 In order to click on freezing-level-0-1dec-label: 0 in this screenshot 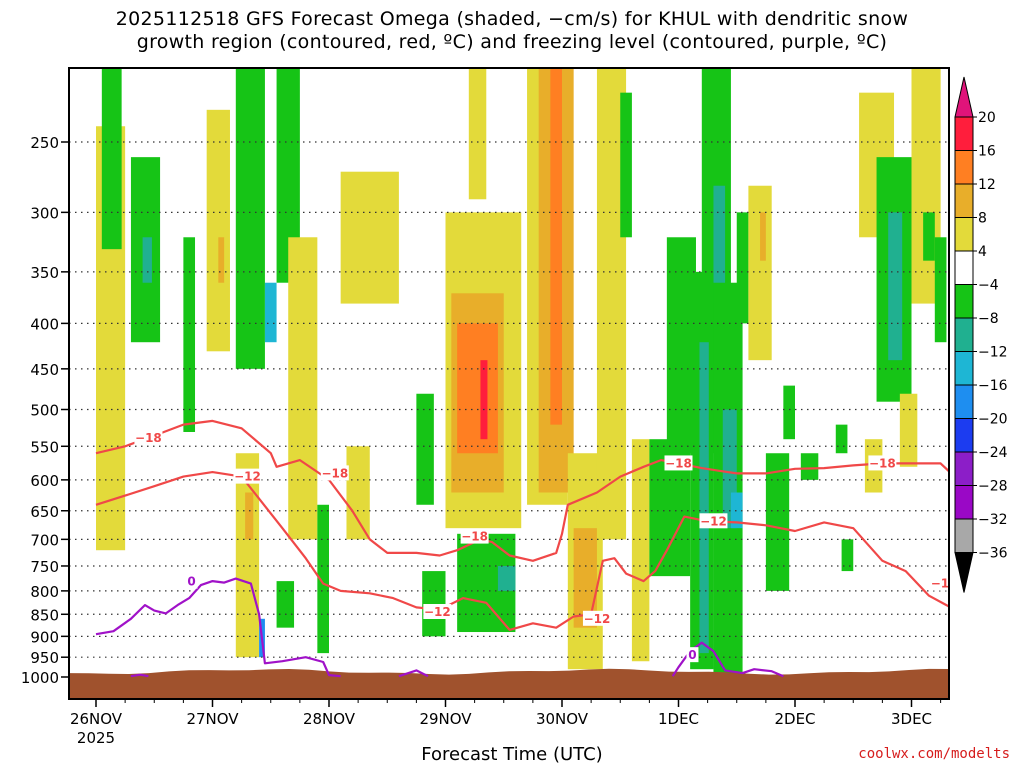, I will do `click(692, 655)`.